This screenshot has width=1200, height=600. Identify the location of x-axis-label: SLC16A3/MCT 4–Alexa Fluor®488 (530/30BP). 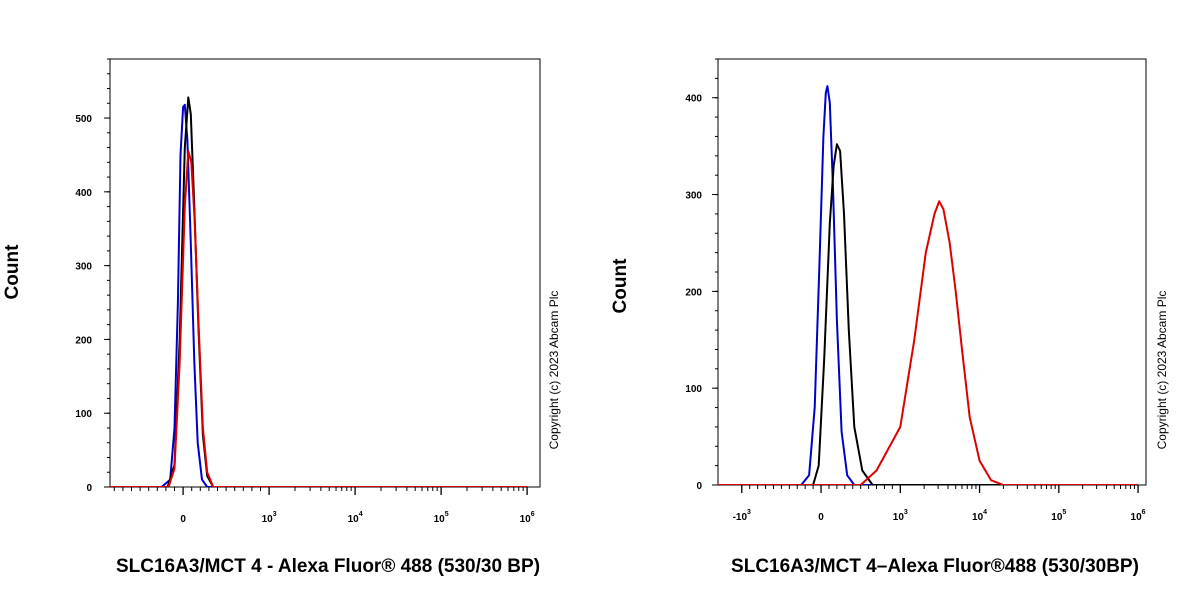
(935, 566).